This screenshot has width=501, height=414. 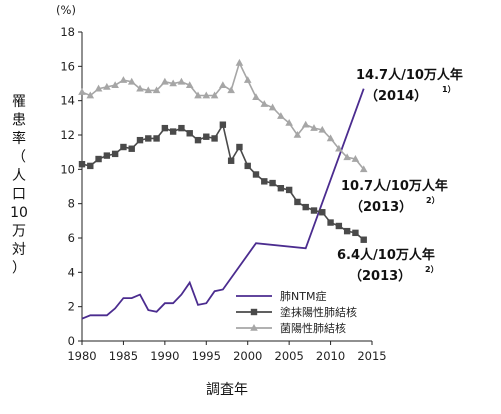 What do you see at coordinates (247, 356) in the screenshot?
I see `x-tick-label: 2000` at bounding box center [247, 356].